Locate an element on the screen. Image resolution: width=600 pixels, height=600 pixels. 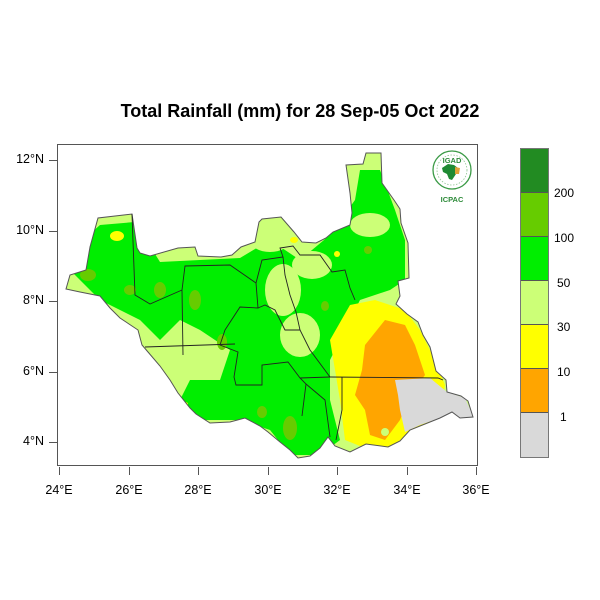
y-tick-label: 12°N is located at coordinates (30, 159).